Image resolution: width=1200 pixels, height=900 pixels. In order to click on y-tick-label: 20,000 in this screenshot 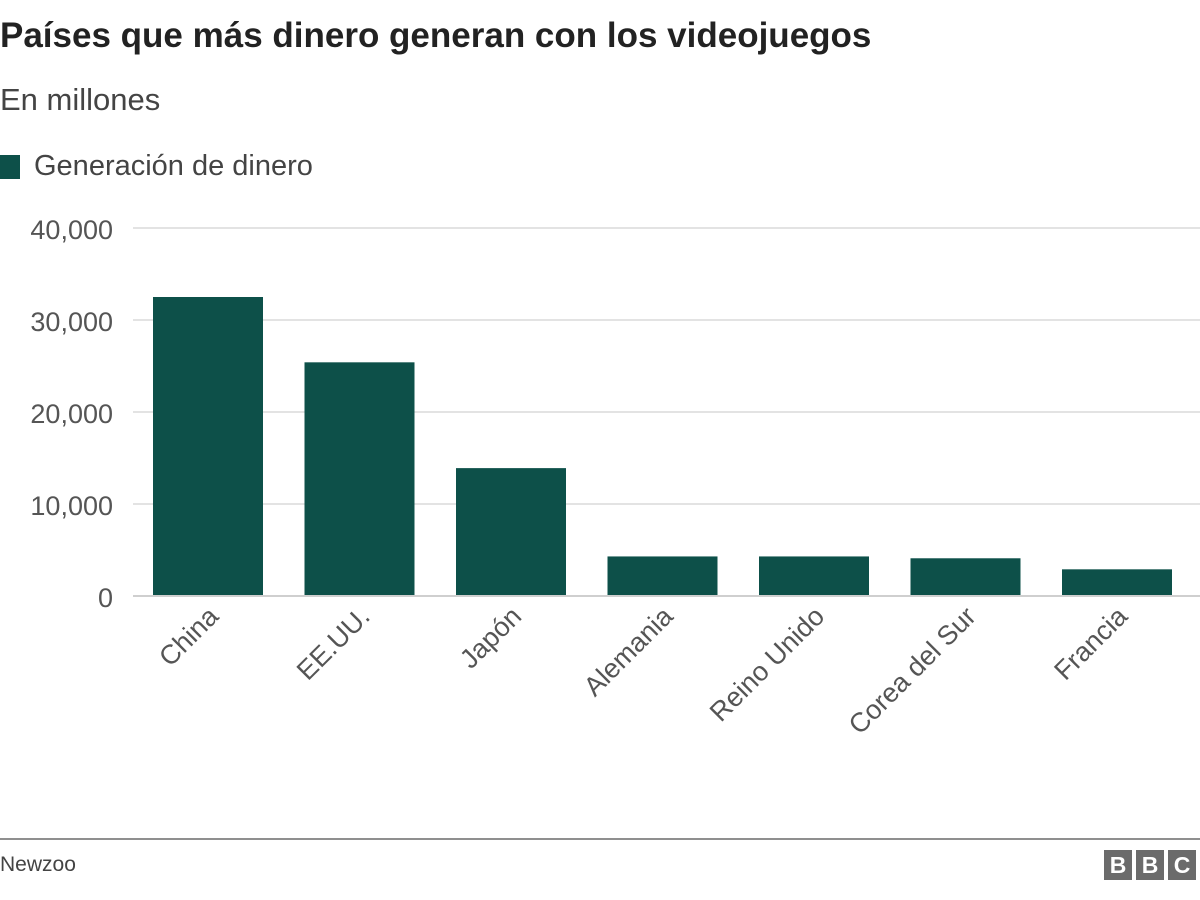, I will do `click(71, 414)`.